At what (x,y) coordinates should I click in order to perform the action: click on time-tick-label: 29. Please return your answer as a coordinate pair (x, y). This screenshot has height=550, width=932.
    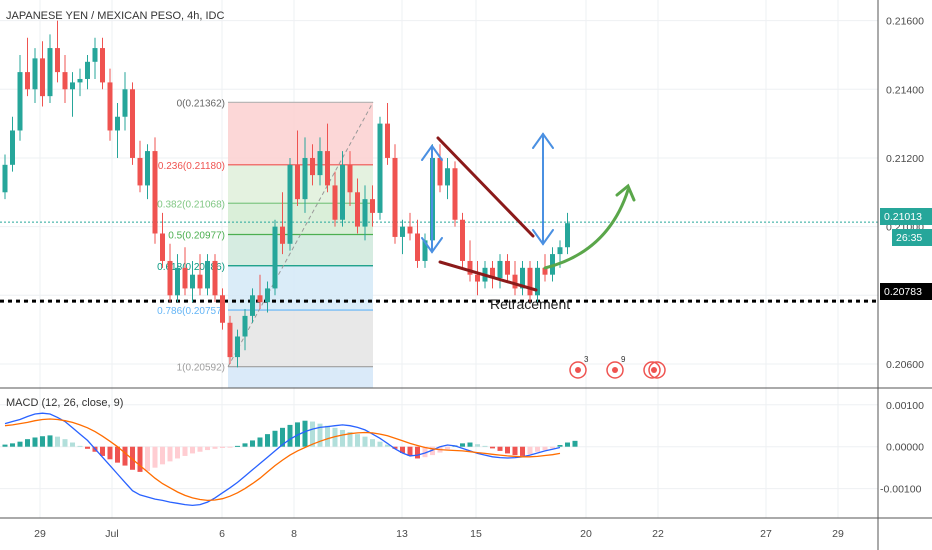
    Looking at the image, I should click on (40, 534).